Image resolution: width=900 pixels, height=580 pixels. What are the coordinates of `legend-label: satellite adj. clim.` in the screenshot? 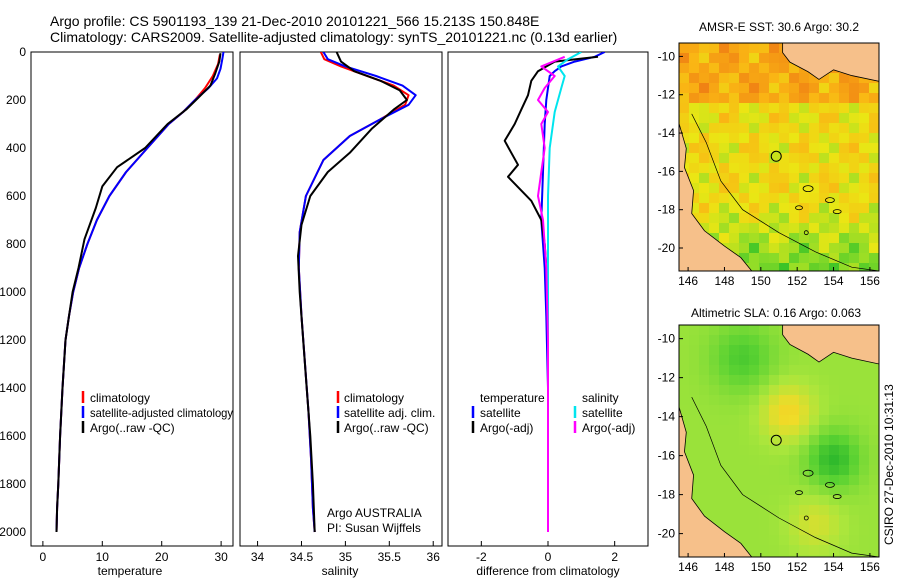 It's located at (389, 413).